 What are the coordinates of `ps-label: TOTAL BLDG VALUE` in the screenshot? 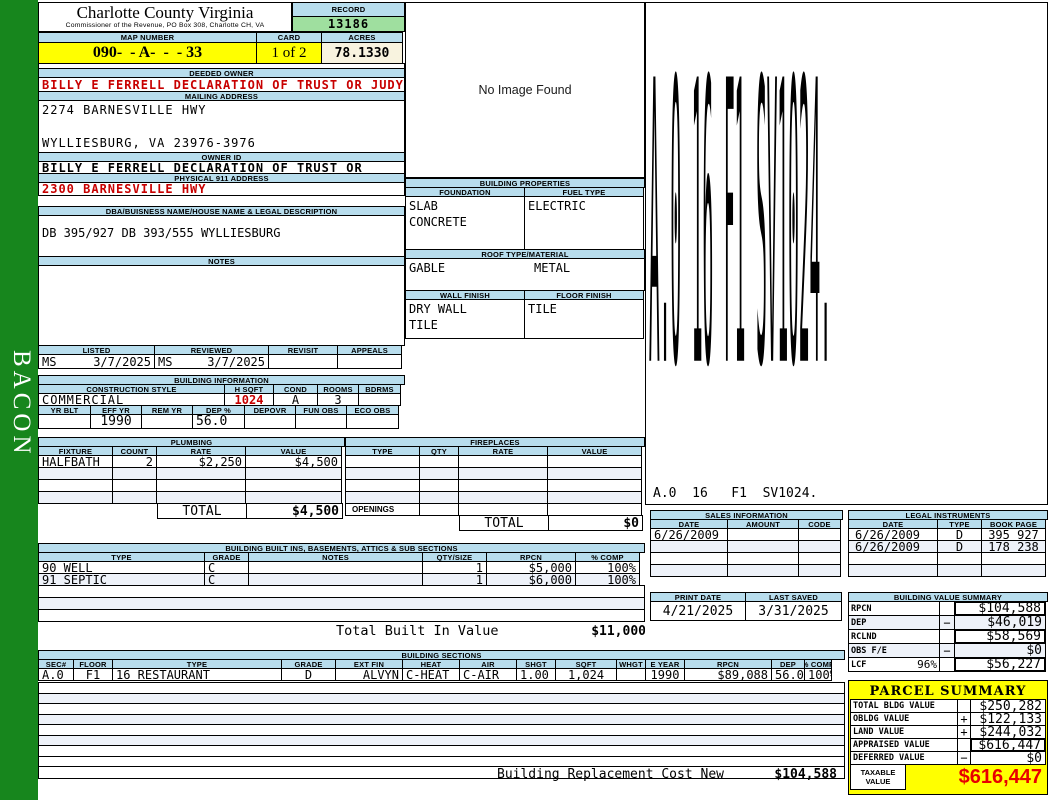 It's located at (904, 706).